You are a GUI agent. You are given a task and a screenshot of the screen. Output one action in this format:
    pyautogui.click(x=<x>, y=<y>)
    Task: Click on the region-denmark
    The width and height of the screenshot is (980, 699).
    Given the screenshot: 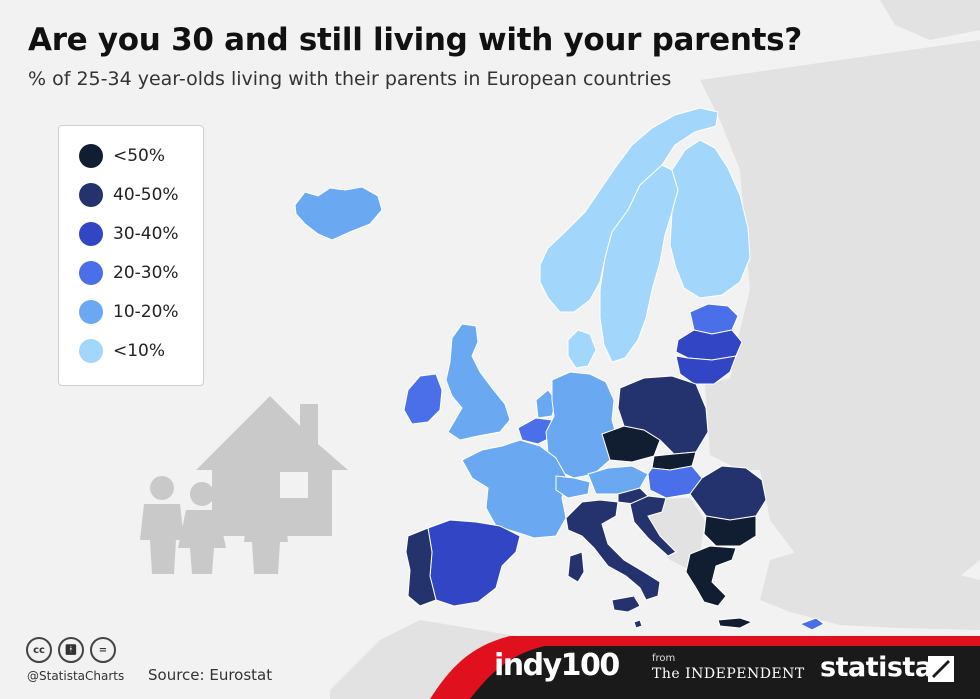 What is the action you would take?
    pyautogui.click(x=582, y=349)
    